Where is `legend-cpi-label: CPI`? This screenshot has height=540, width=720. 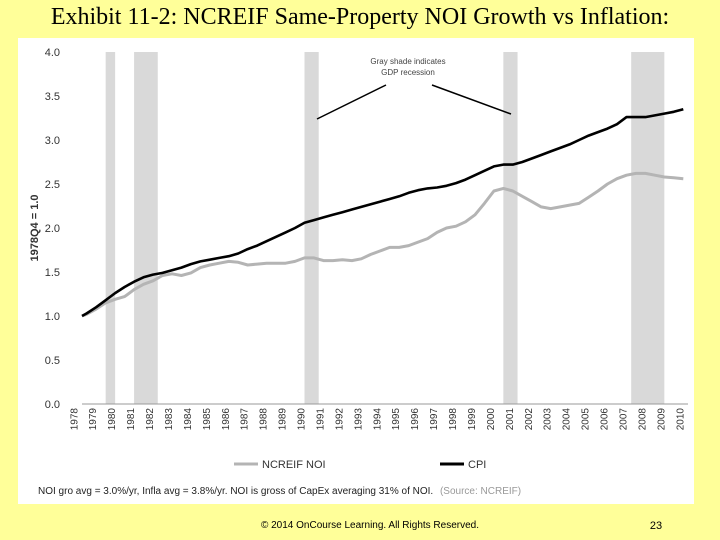
legend-cpi-label: CPI is located at coordinates (477, 465).